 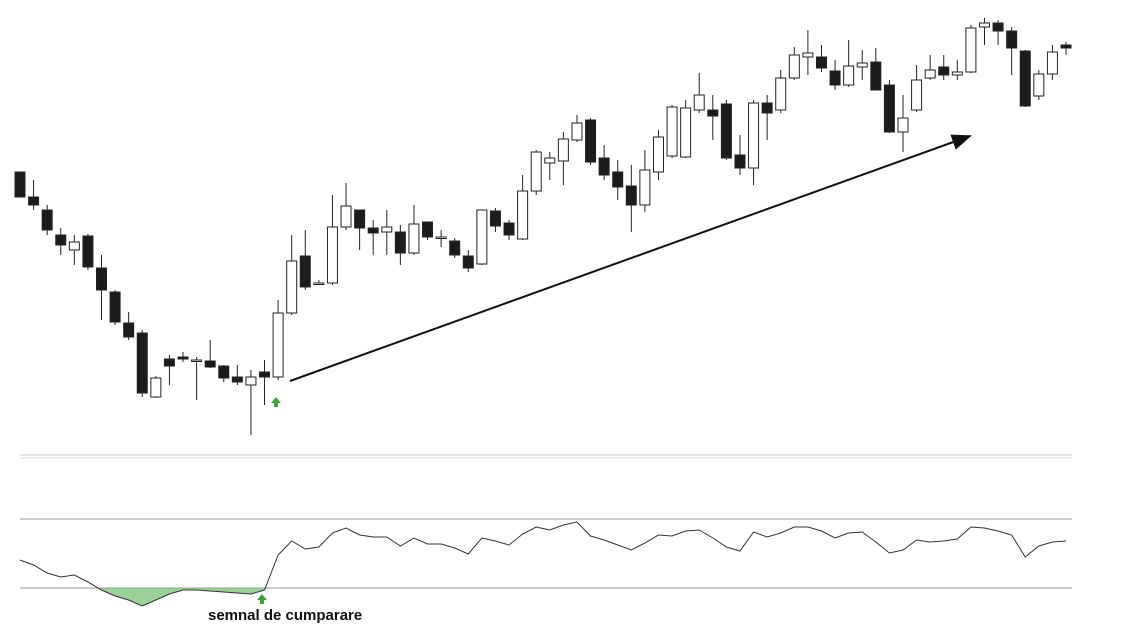 I want to click on oscillator-panel, so click(x=545, y=562).